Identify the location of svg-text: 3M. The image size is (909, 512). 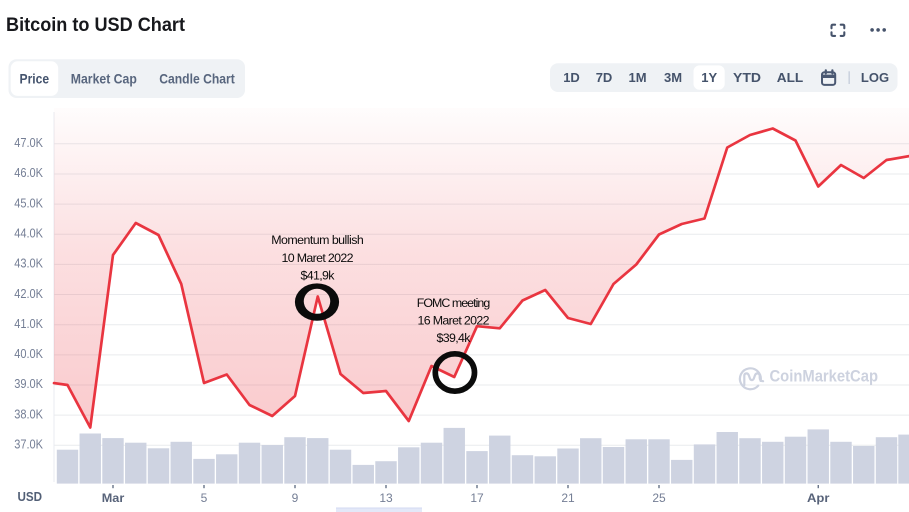
(673, 77).